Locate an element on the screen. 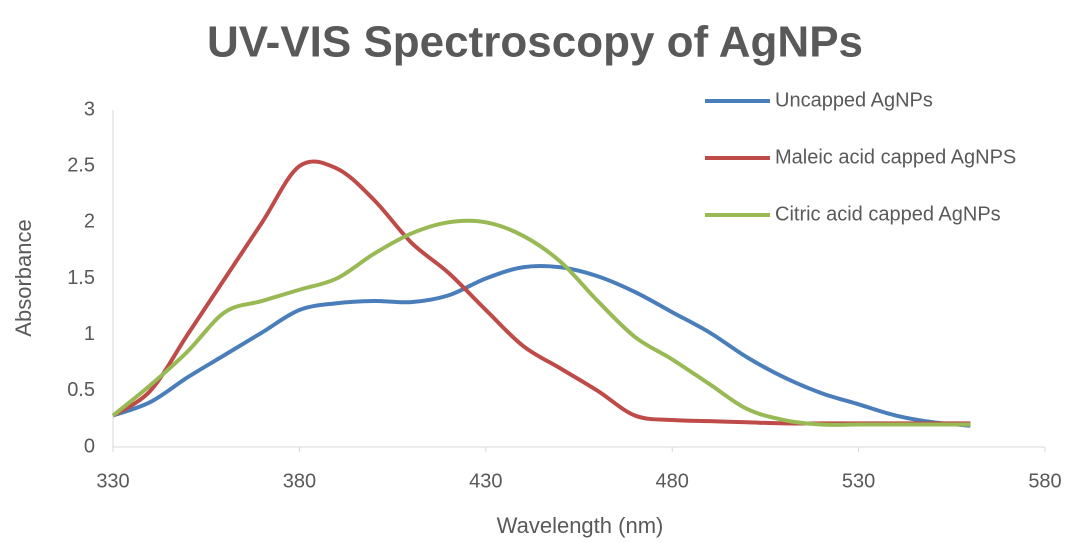  x-tick-label: 580 is located at coordinates (1044, 481).